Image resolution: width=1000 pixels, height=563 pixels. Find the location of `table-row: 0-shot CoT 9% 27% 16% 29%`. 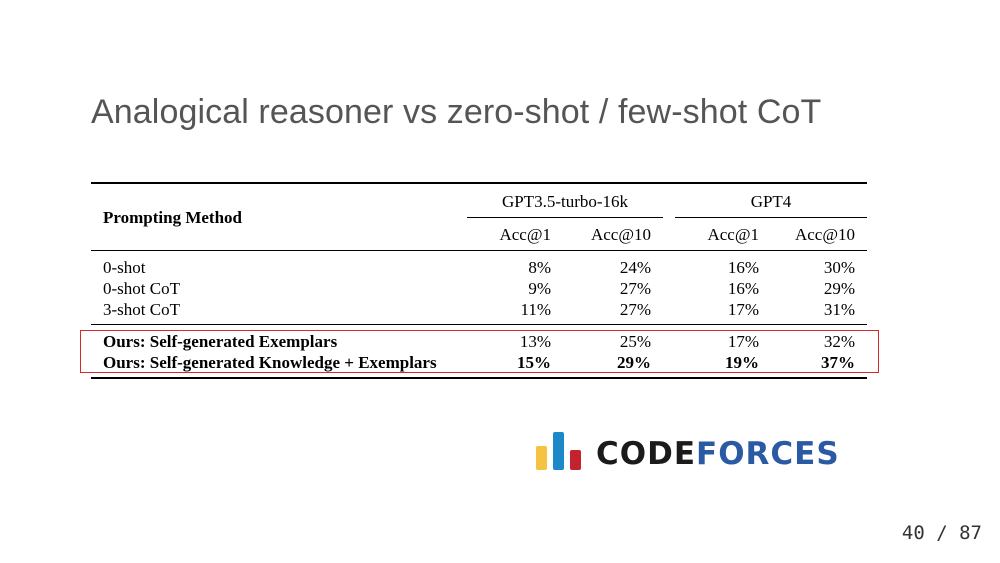

table-row: 0-shot CoT 9% 27% 16% 29% is located at coordinates (479, 288).